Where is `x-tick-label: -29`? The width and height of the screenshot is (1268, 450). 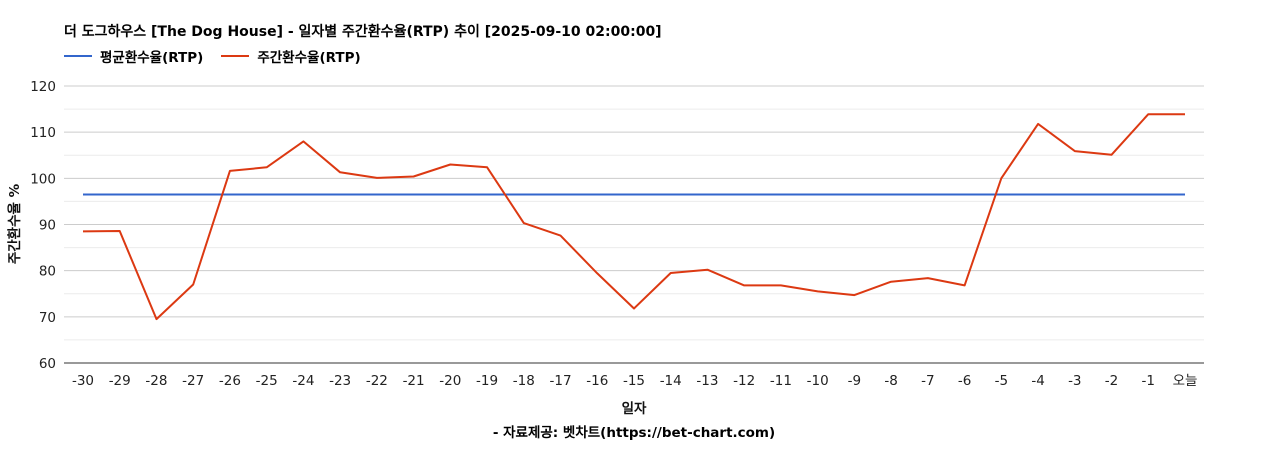 x-tick-label: -29 is located at coordinates (120, 381).